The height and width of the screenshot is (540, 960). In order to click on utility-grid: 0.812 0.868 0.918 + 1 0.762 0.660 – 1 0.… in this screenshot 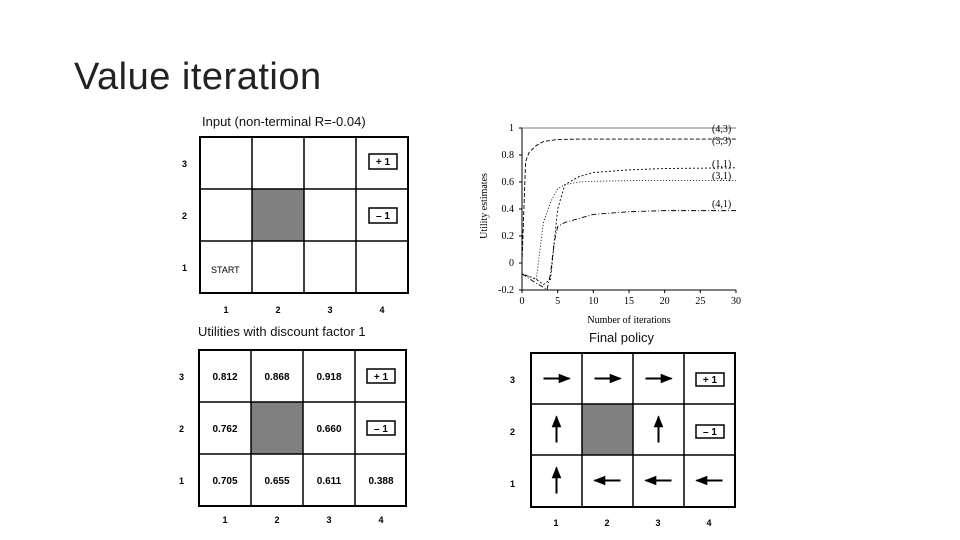, I will do `click(293, 437)`.